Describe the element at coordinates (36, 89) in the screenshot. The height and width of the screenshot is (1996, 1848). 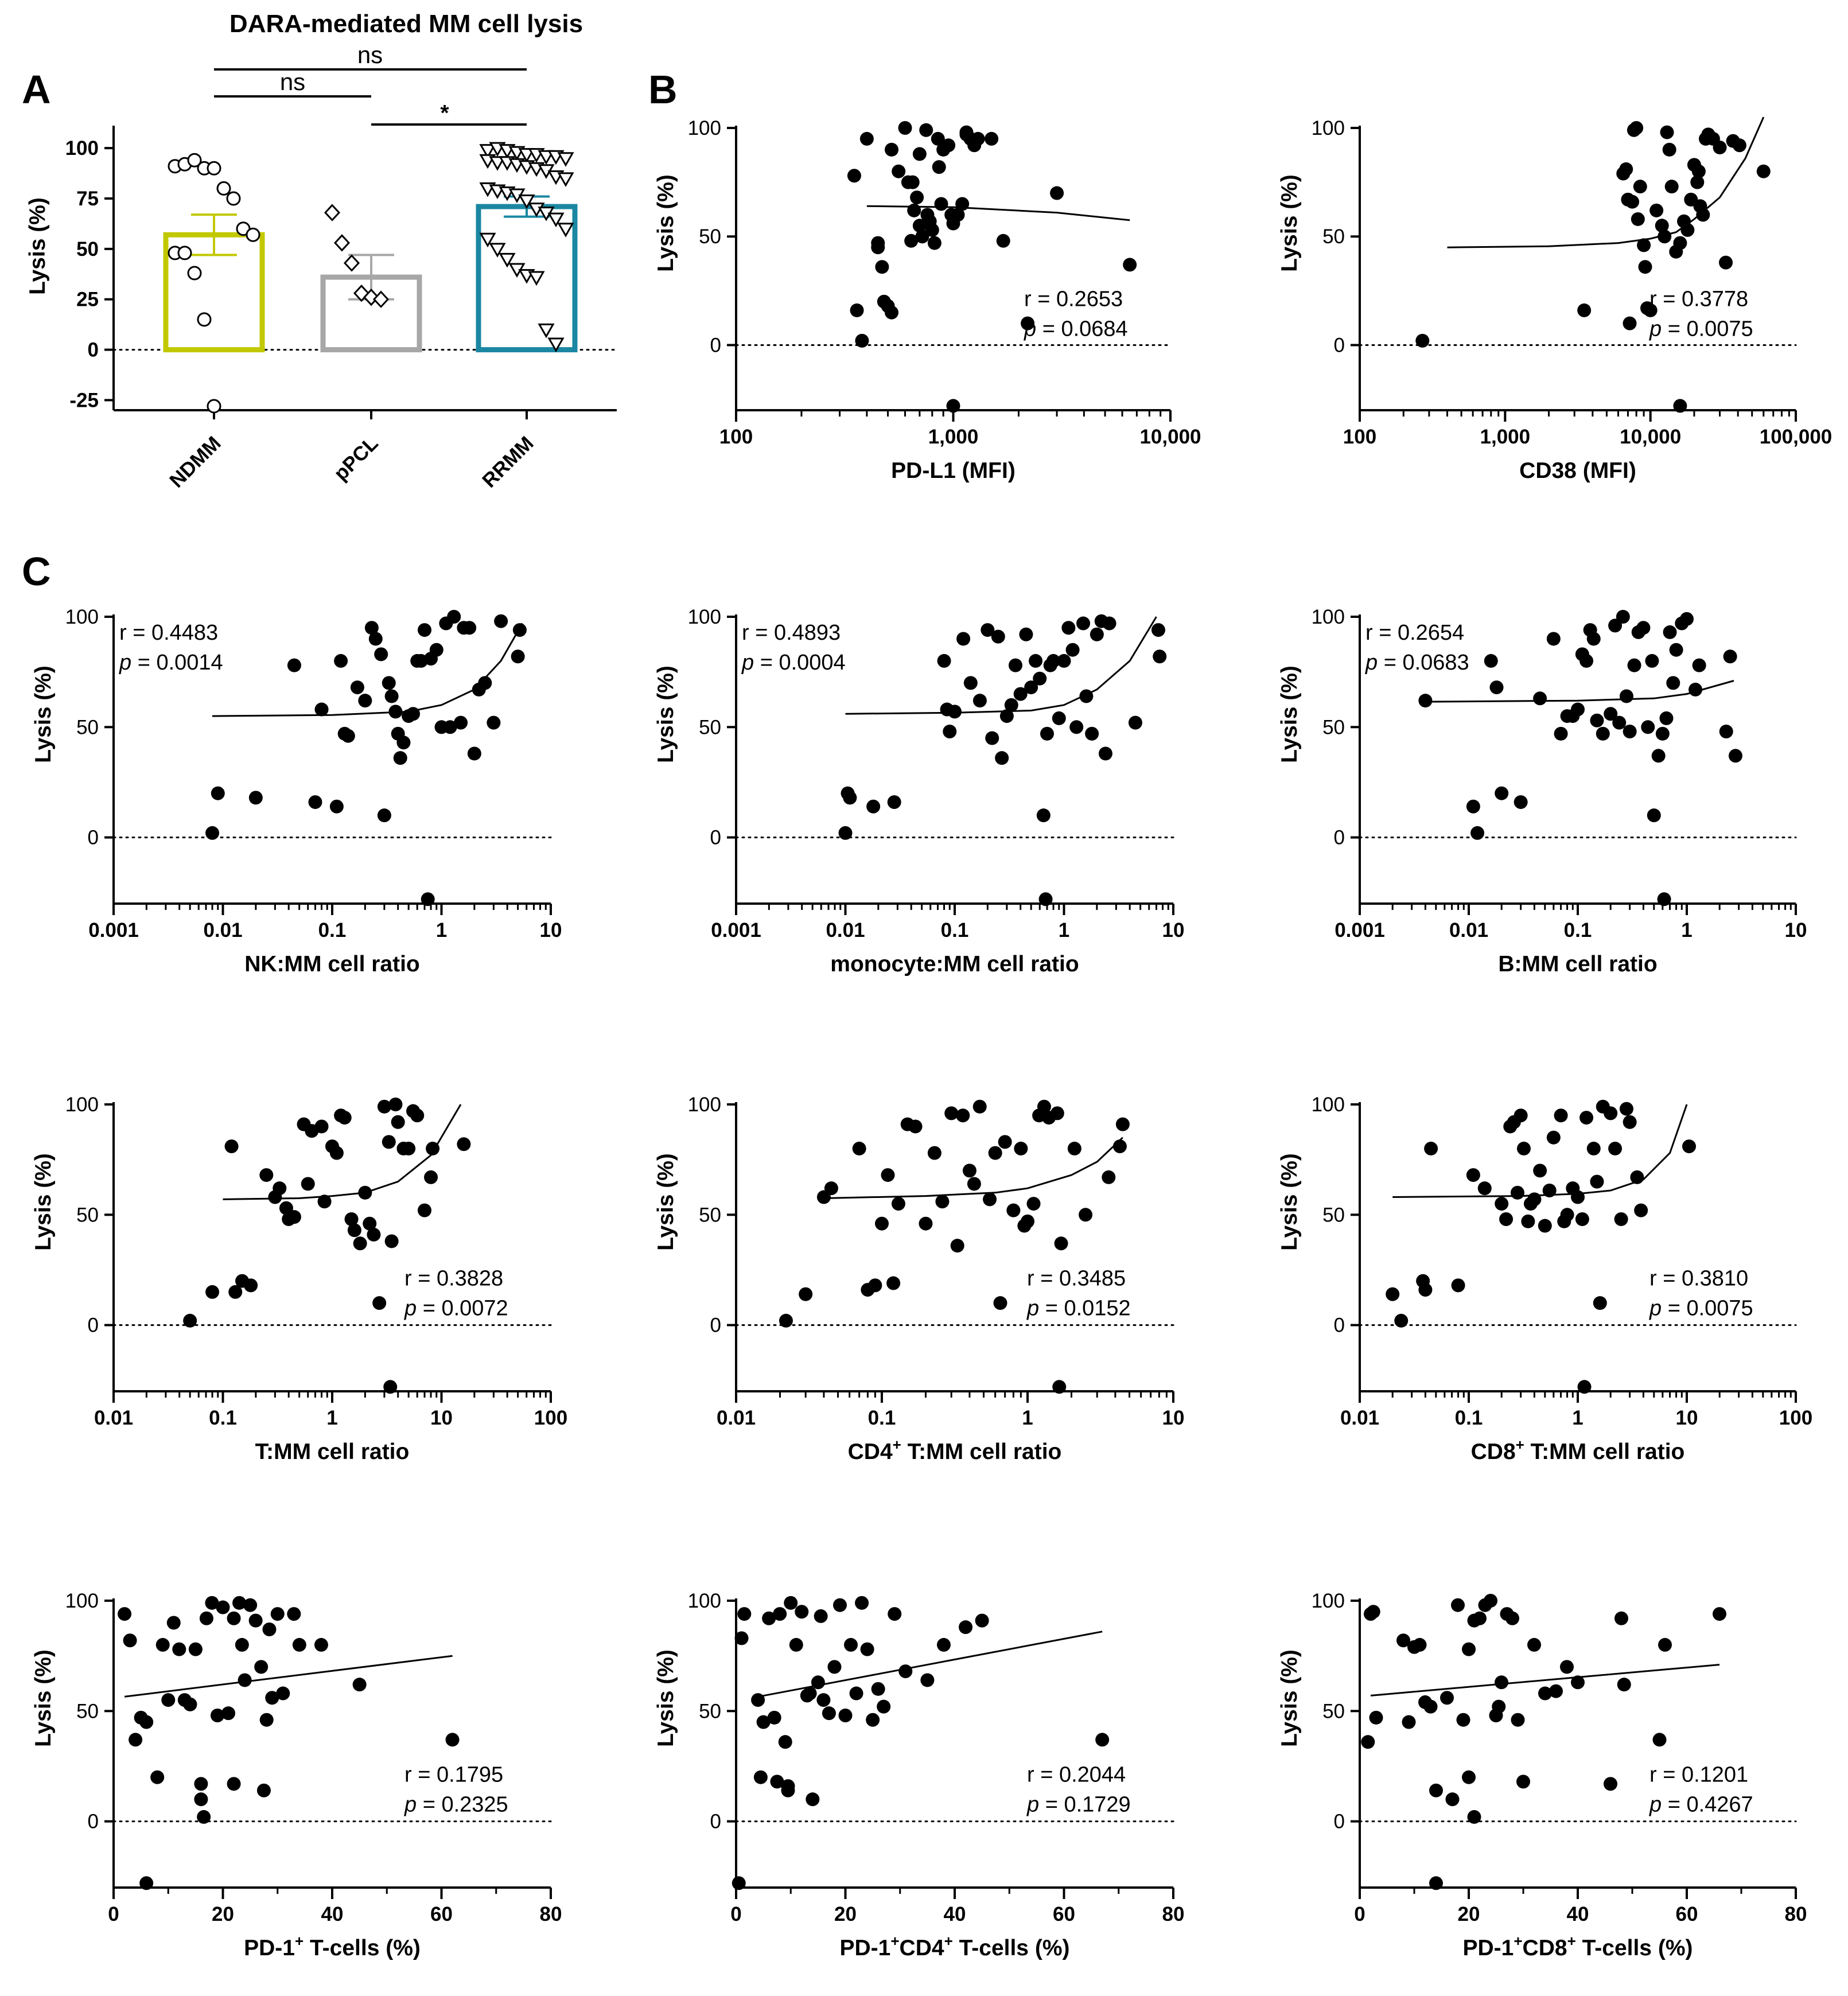
I see `panel-letter-a: A` at that location.